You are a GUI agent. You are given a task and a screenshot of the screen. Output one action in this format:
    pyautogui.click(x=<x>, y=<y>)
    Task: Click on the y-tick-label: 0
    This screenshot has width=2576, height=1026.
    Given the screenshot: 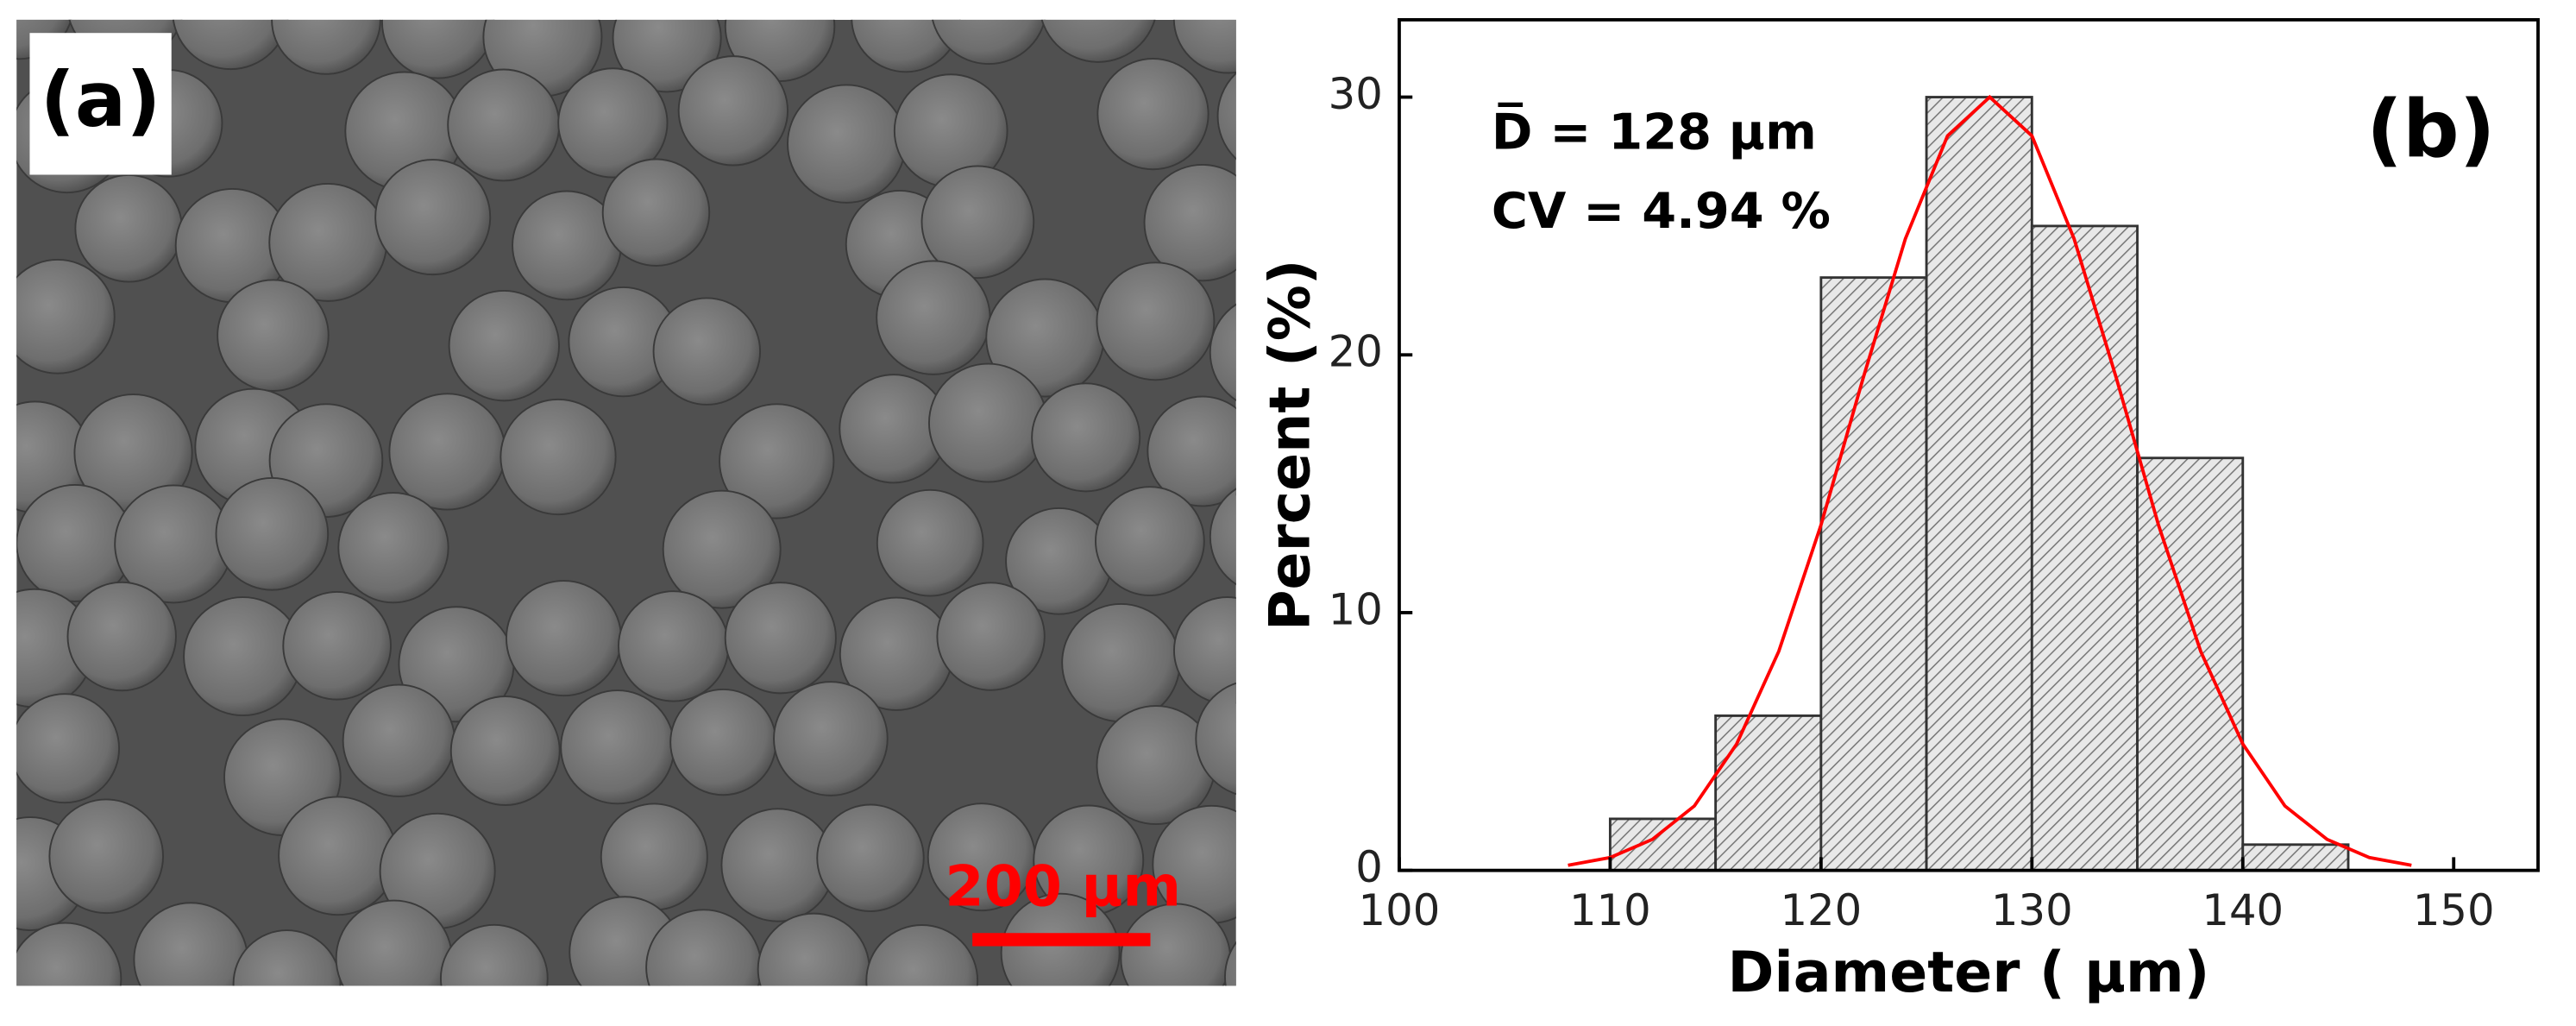 What is the action you would take?
    pyautogui.click(x=1369, y=867)
    